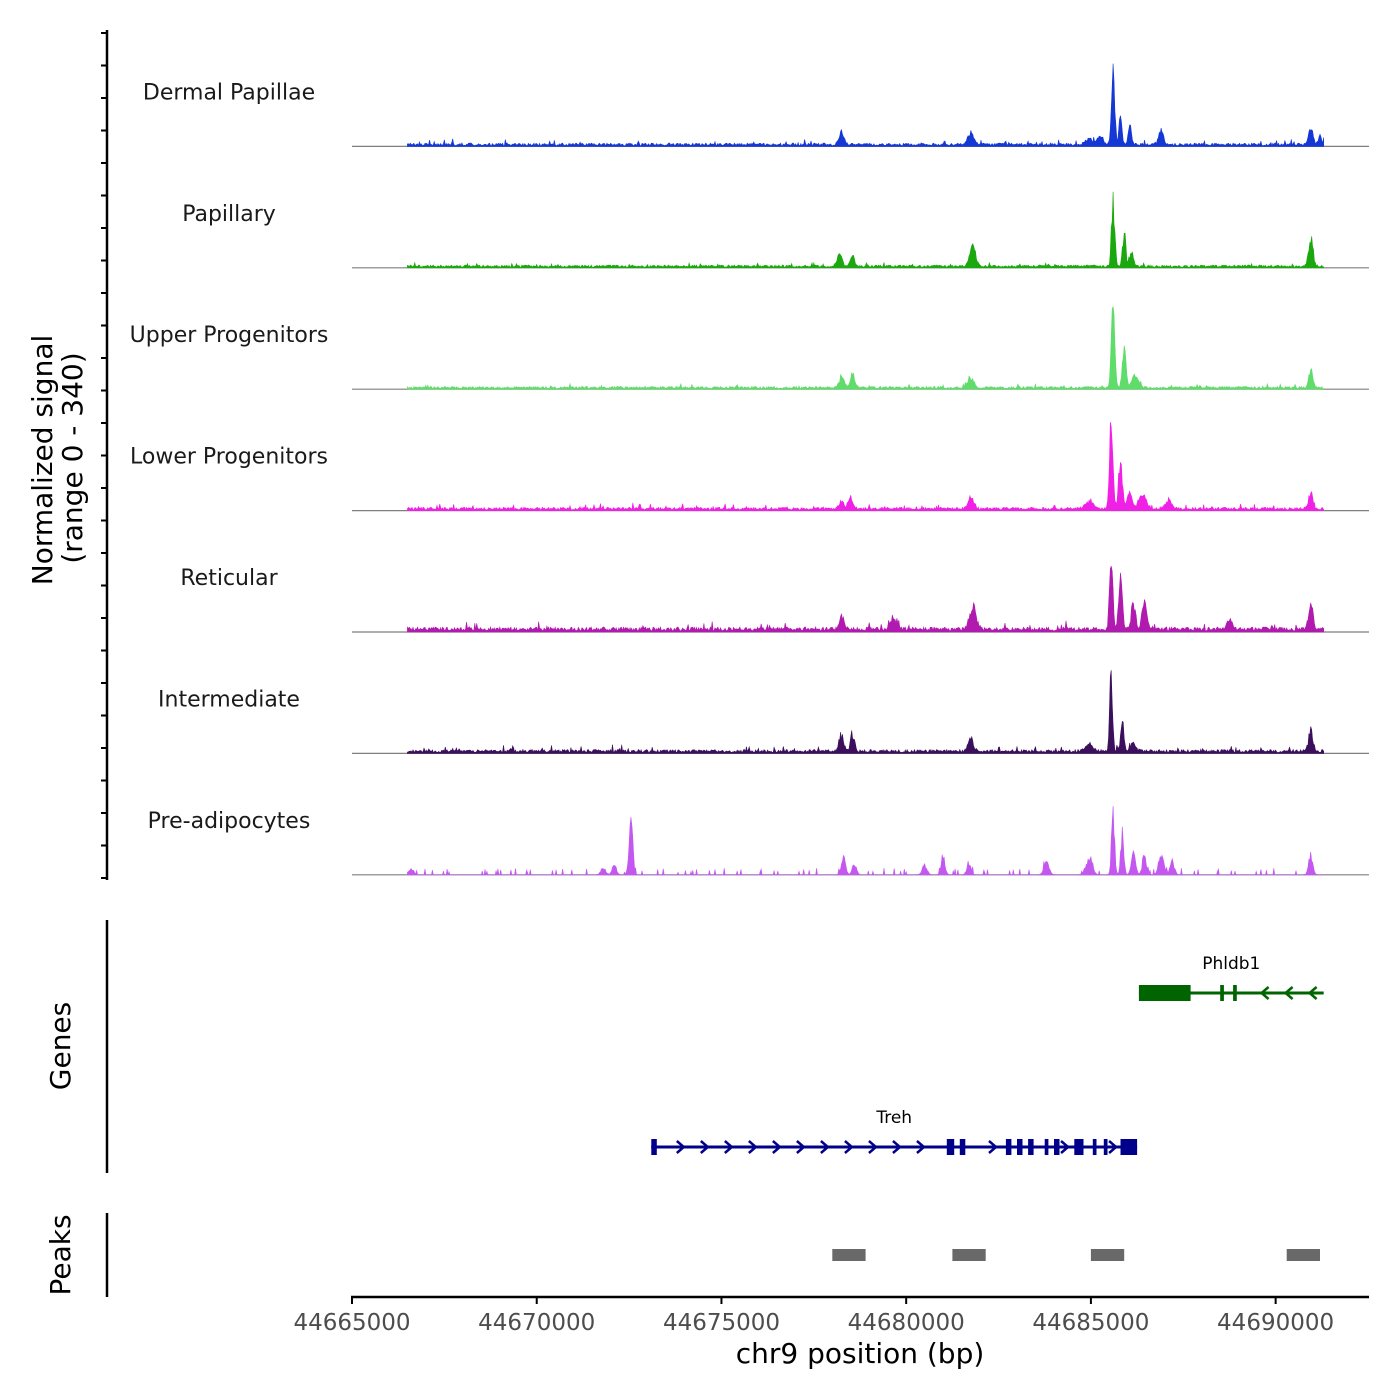 The width and height of the screenshot is (1400, 1400). What do you see at coordinates (682, 1255) in the screenshot?
I see `peaks-panel: Peaks` at bounding box center [682, 1255].